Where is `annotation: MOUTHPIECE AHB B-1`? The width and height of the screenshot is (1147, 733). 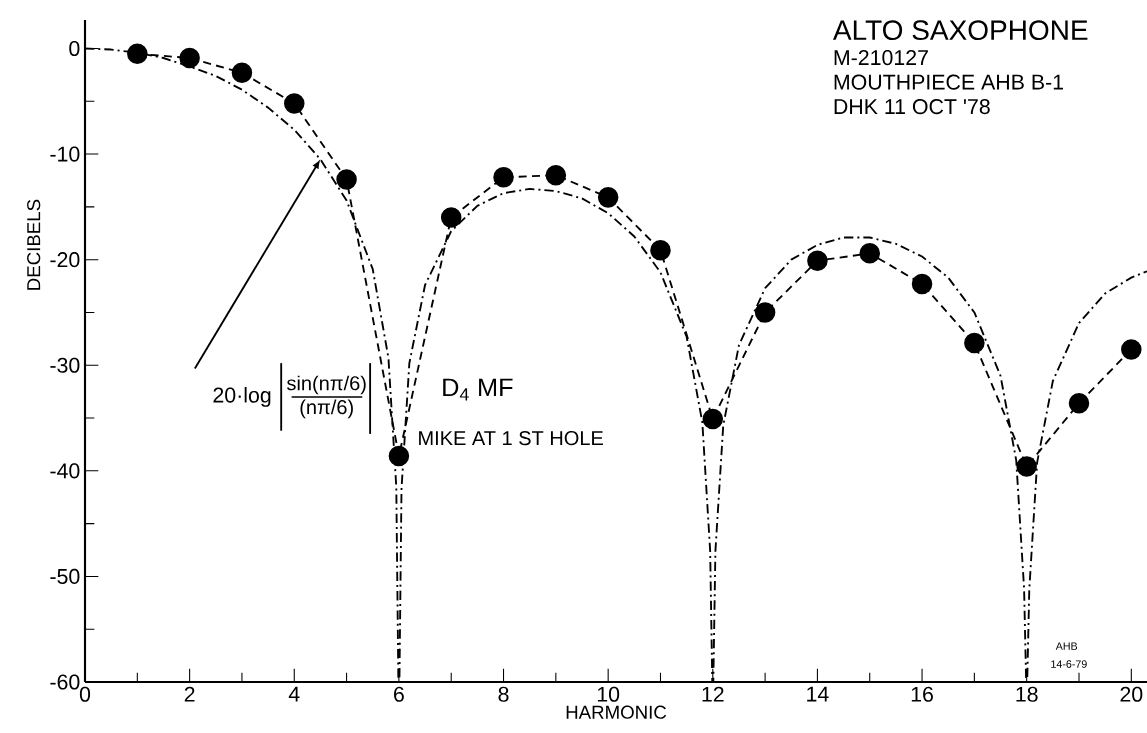
annotation: MOUTHPIECE AHB B-1 is located at coordinates (948, 82).